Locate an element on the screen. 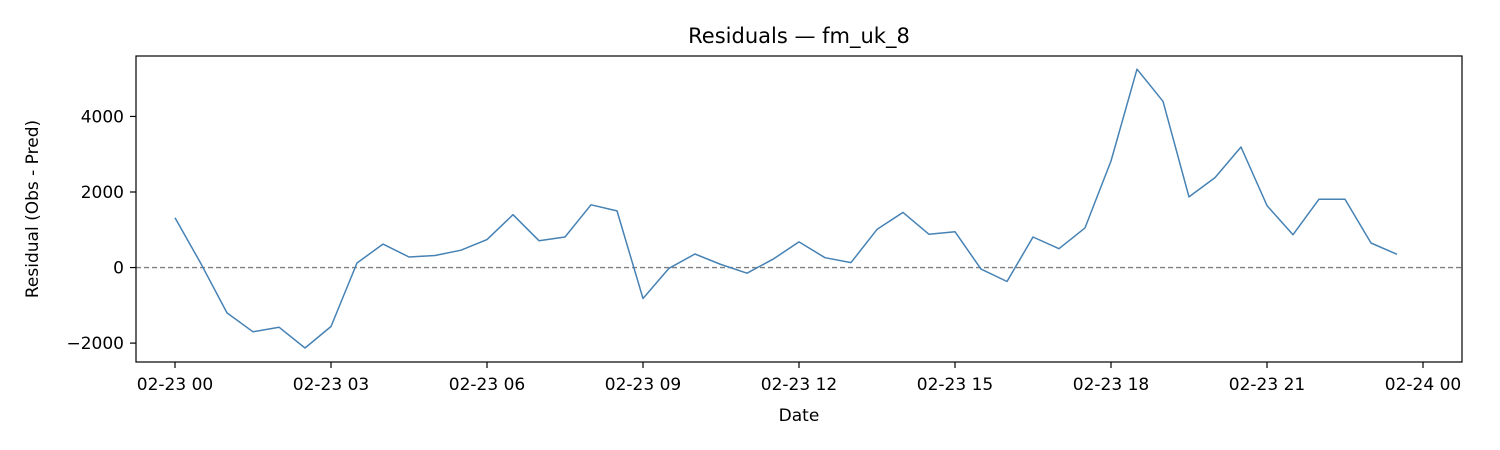 Image resolution: width=1500 pixels, height=450 pixels. chart-title: Residuals — fm_uk_8 is located at coordinates (799, 36).